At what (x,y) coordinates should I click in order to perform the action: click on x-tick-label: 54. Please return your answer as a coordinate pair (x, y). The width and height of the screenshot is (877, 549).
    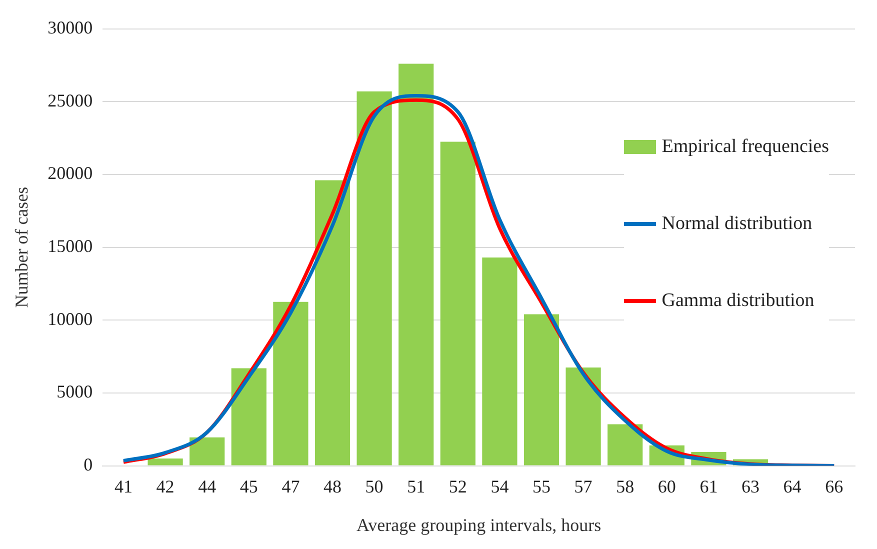
    Looking at the image, I should click on (499, 486).